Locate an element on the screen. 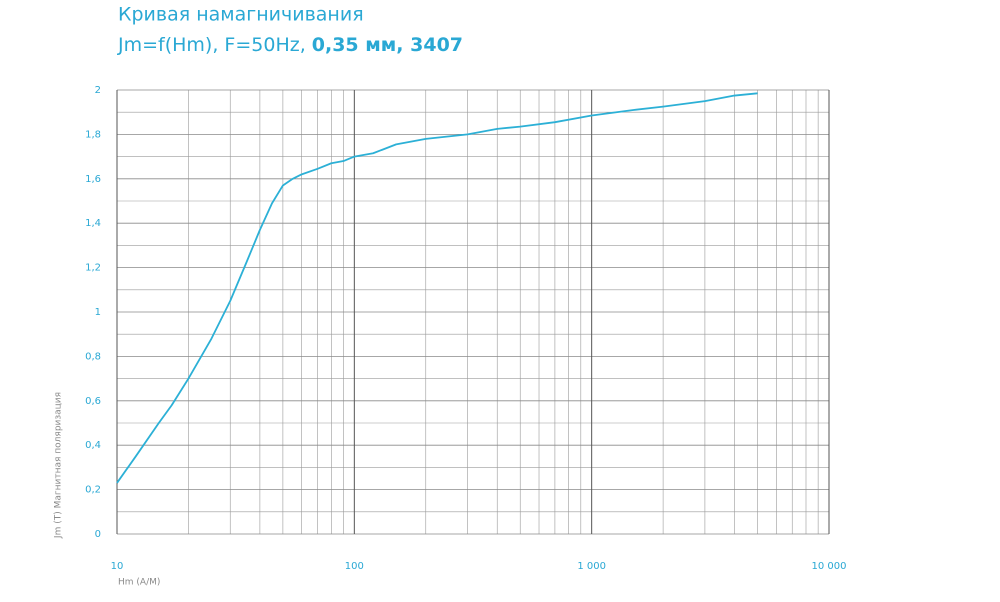 The height and width of the screenshot is (602, 1000). y-tick-label: 1,8 is located at coordinates (93, 134).